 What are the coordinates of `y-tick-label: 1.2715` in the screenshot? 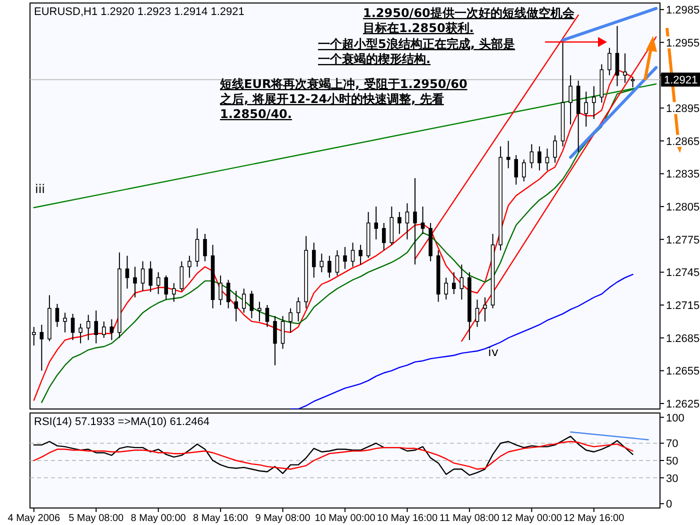 It's located at (683, 306).